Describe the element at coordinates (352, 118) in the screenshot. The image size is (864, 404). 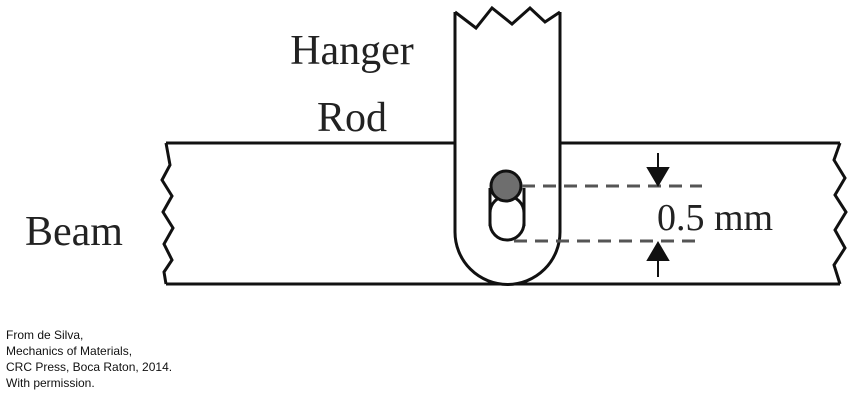
I see `hanger-rod-label-line2: Rod` at that location.